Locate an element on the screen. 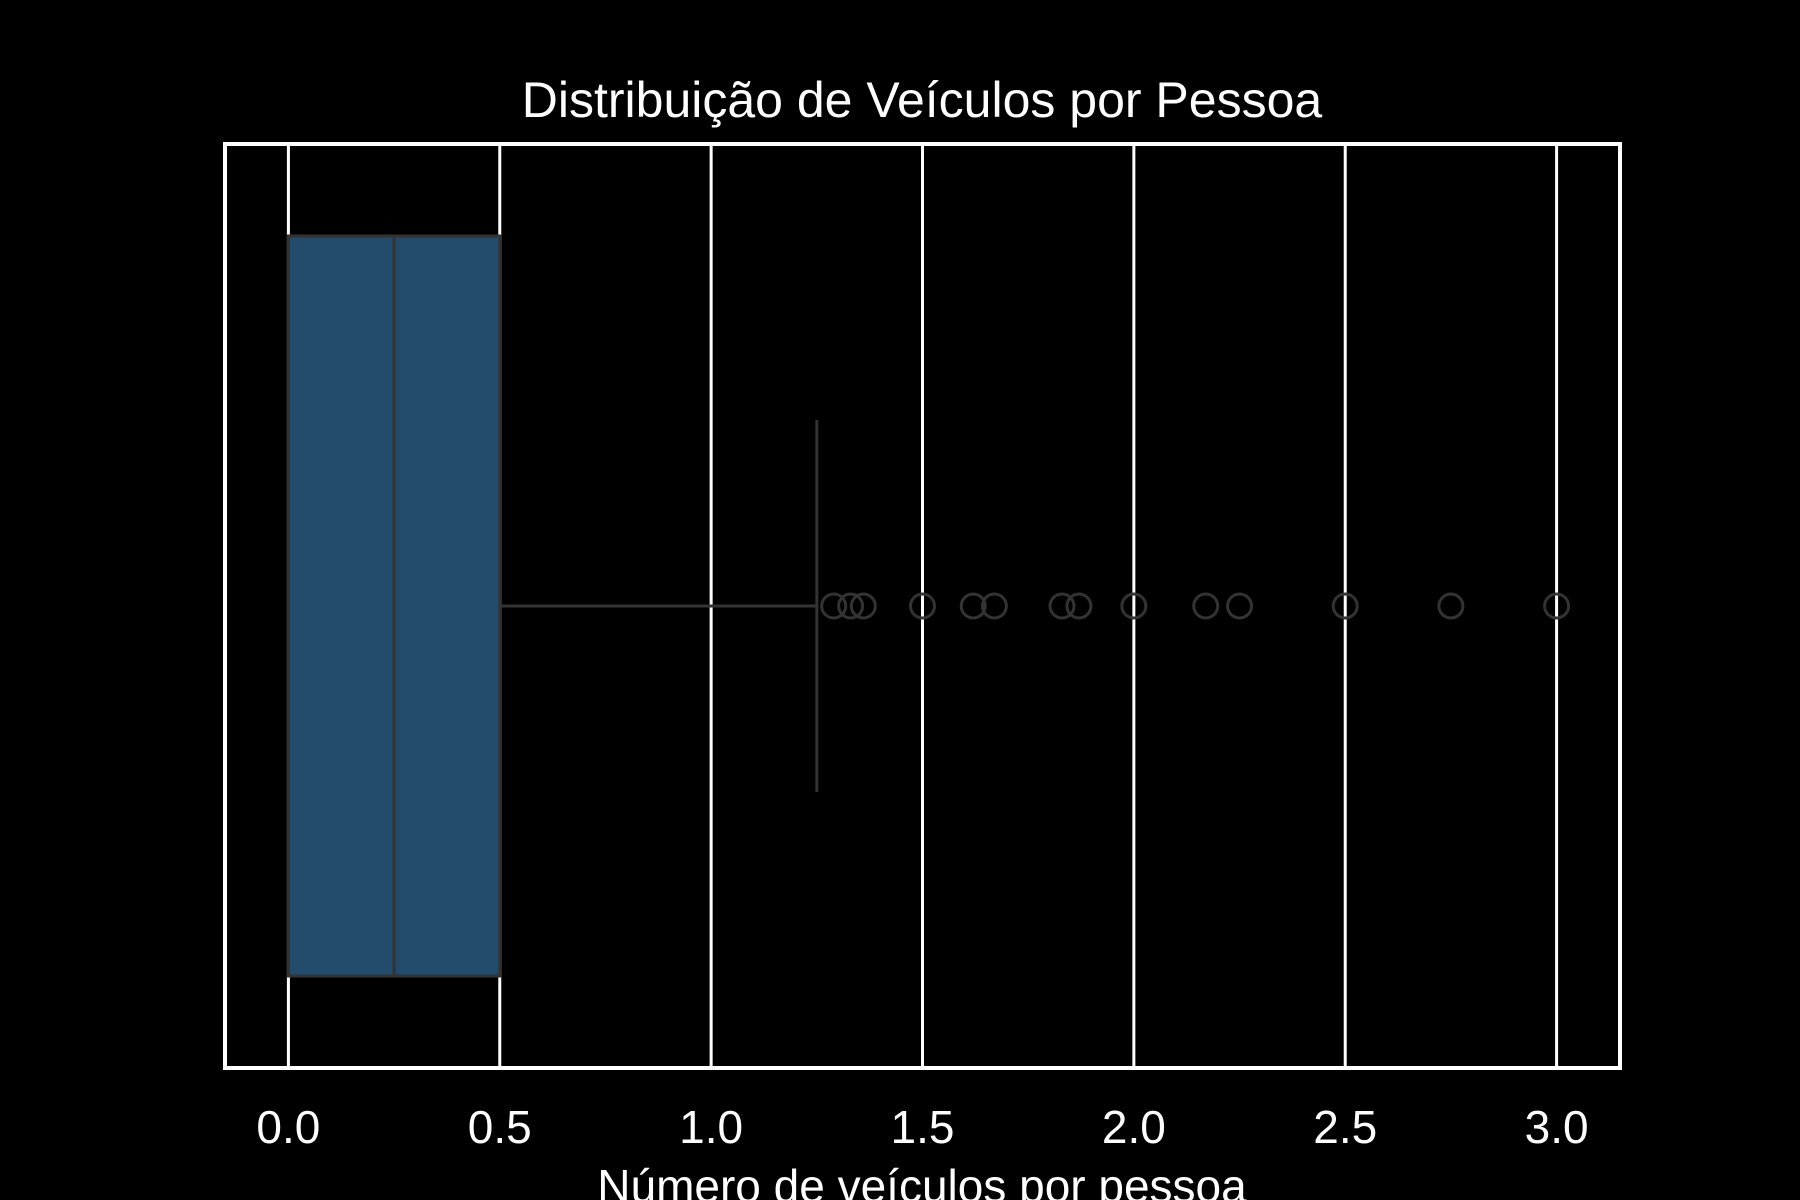  chart-title: Distribuição de Veículos por Pessoa is located at coordinates (922, 100).